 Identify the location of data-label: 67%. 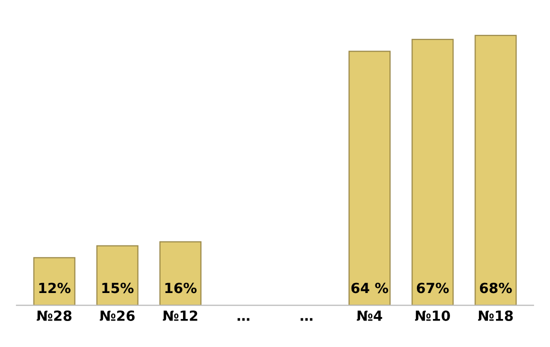
(432, 288).